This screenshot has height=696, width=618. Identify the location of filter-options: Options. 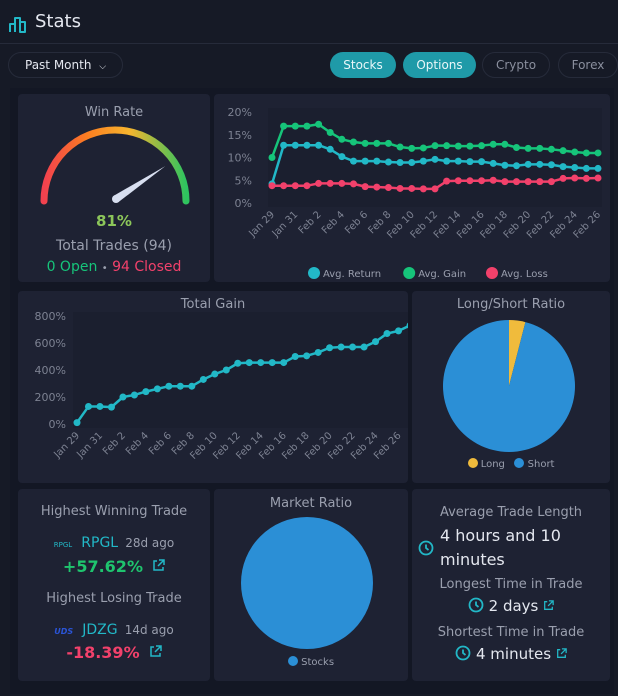
(439, 65).